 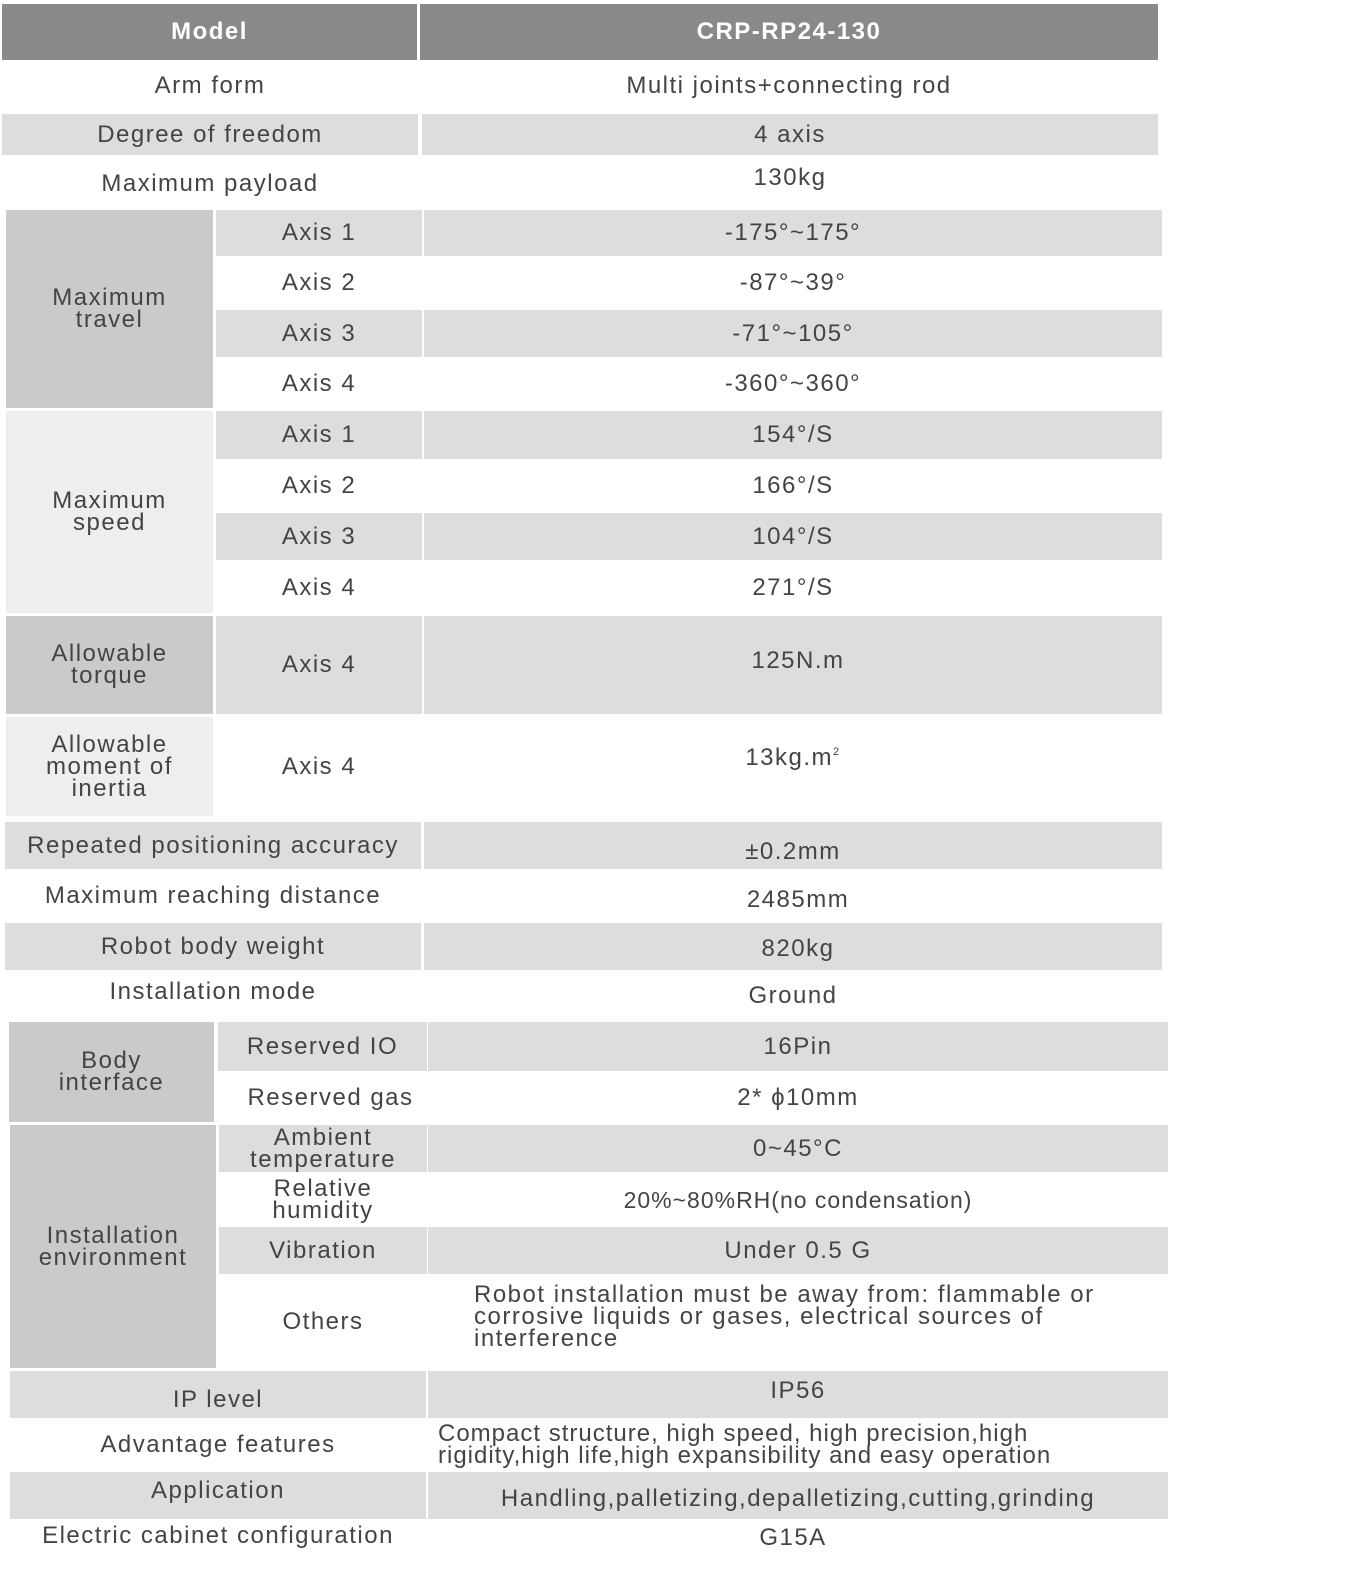 I want to click on ambient-value: 0~45°C, so click(x=798, y=1148).